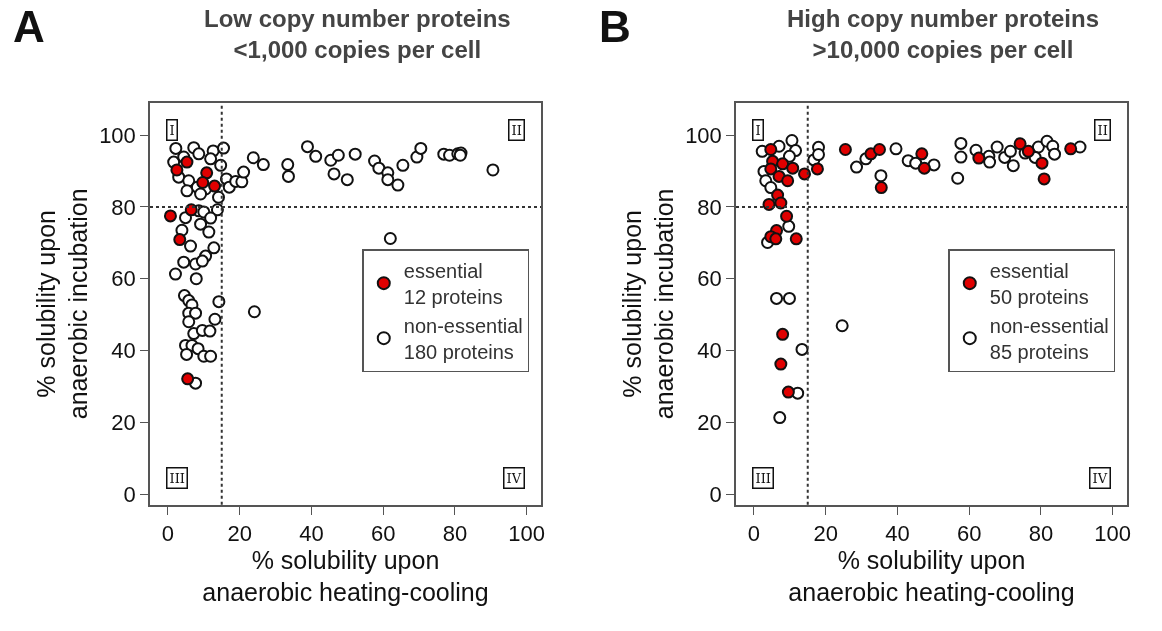 This screenshot has height=631, width=1162. What do you see at coordinates (943, 34) in the screenshot?
I see `chart-title: High copy number proteins >10,000 copies per cell` at bounding box center [943, 34].